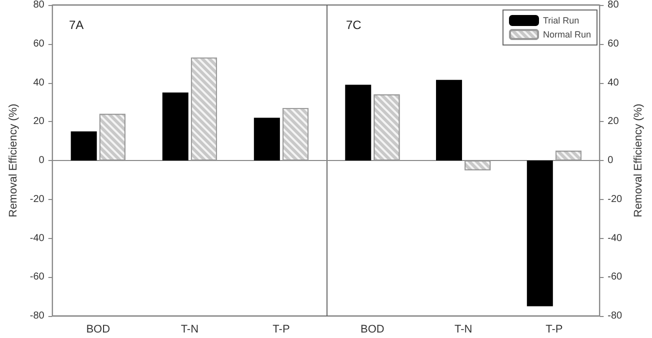 The image size is (652, 338). What do you see at coordinates (39, 44) in the screenshot?
I see `y-tick-label: 60` at bounding box center [39, 44].